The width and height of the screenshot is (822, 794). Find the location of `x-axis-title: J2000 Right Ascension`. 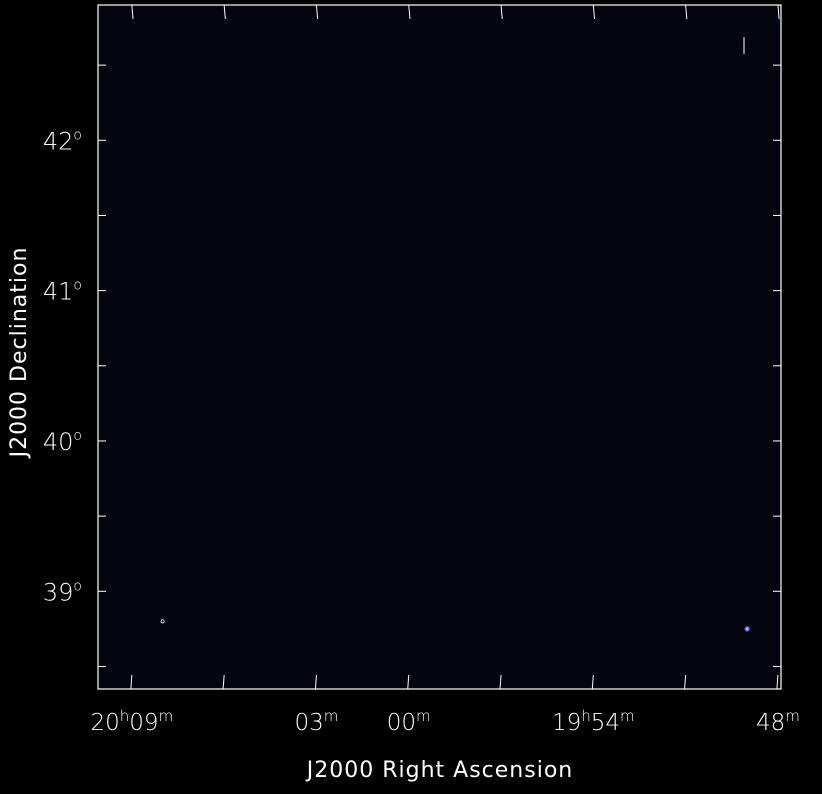

x-axis-title: J2000 Right Ascension is located at coordinates (439, 770).